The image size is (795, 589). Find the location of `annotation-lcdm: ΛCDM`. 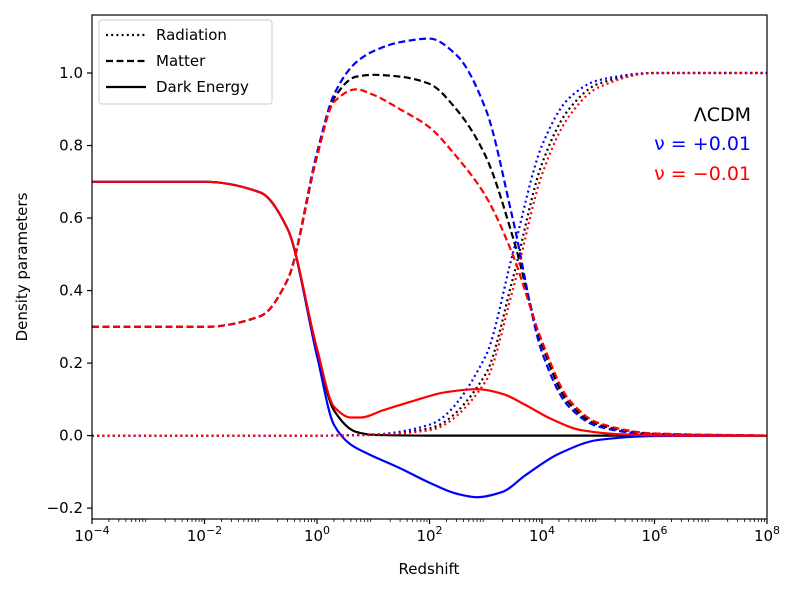

annotation-lcdm: ΛCDM is located at coordinates (722, 115).